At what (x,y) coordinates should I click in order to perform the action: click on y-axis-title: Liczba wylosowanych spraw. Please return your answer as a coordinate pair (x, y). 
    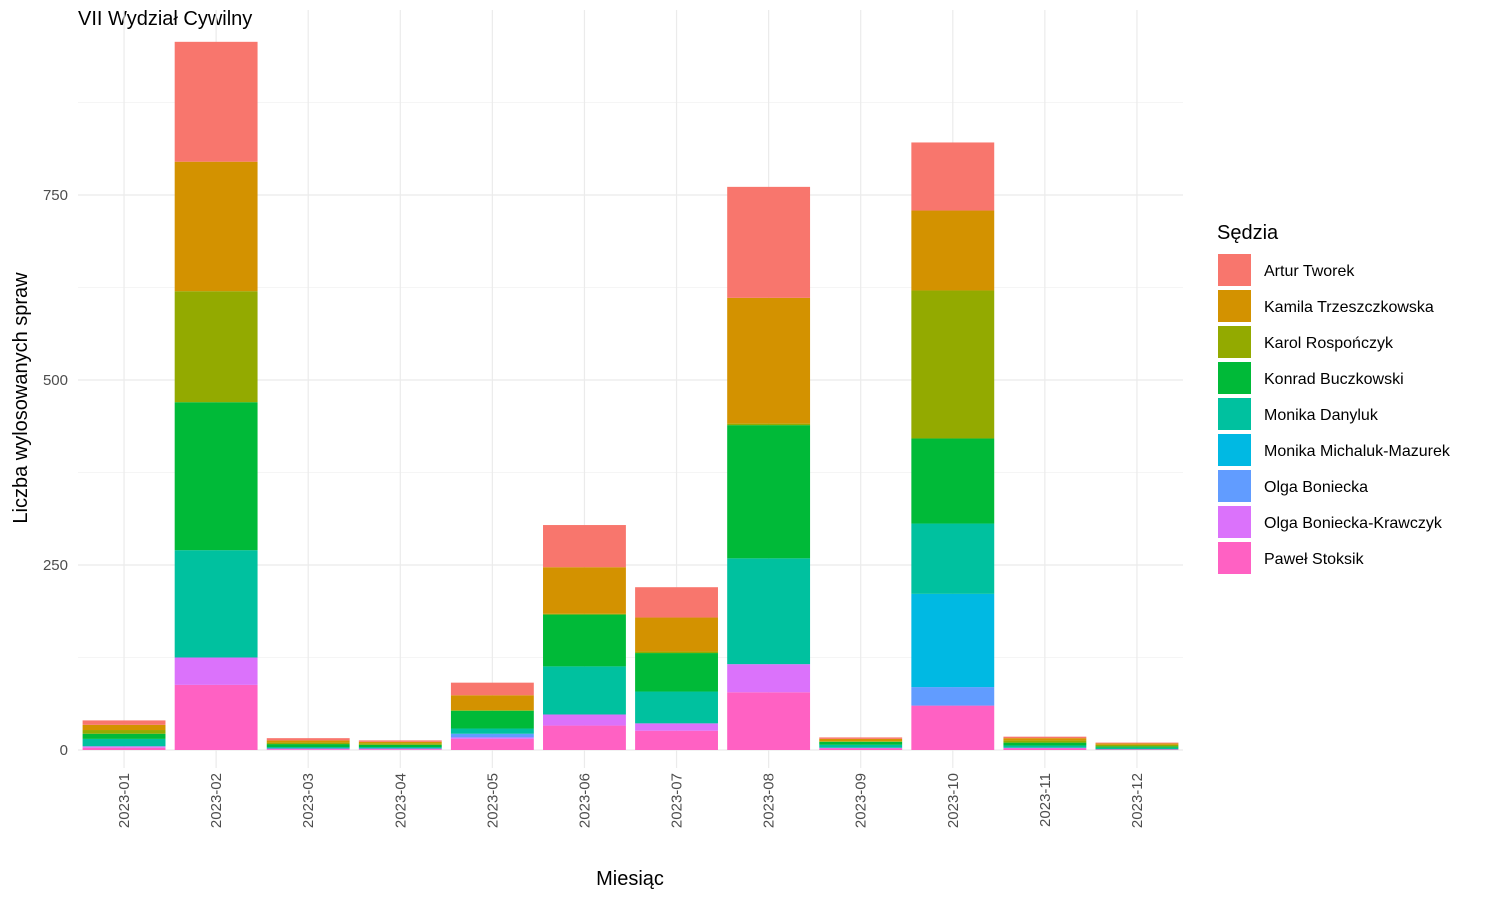
    Looking at the image, I should click on (21, 398).